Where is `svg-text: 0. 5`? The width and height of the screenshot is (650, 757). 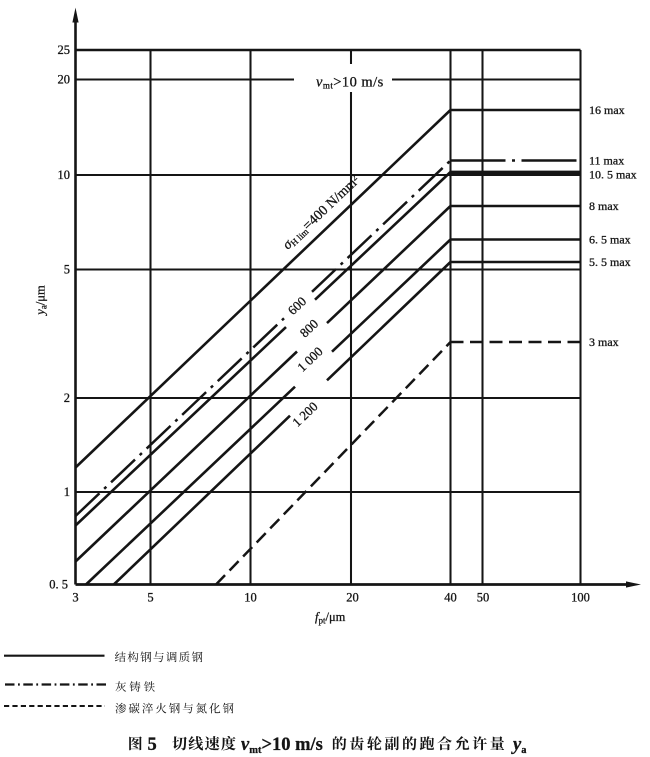
svg-text: 0. 5 is located at coordinates (58, 585).